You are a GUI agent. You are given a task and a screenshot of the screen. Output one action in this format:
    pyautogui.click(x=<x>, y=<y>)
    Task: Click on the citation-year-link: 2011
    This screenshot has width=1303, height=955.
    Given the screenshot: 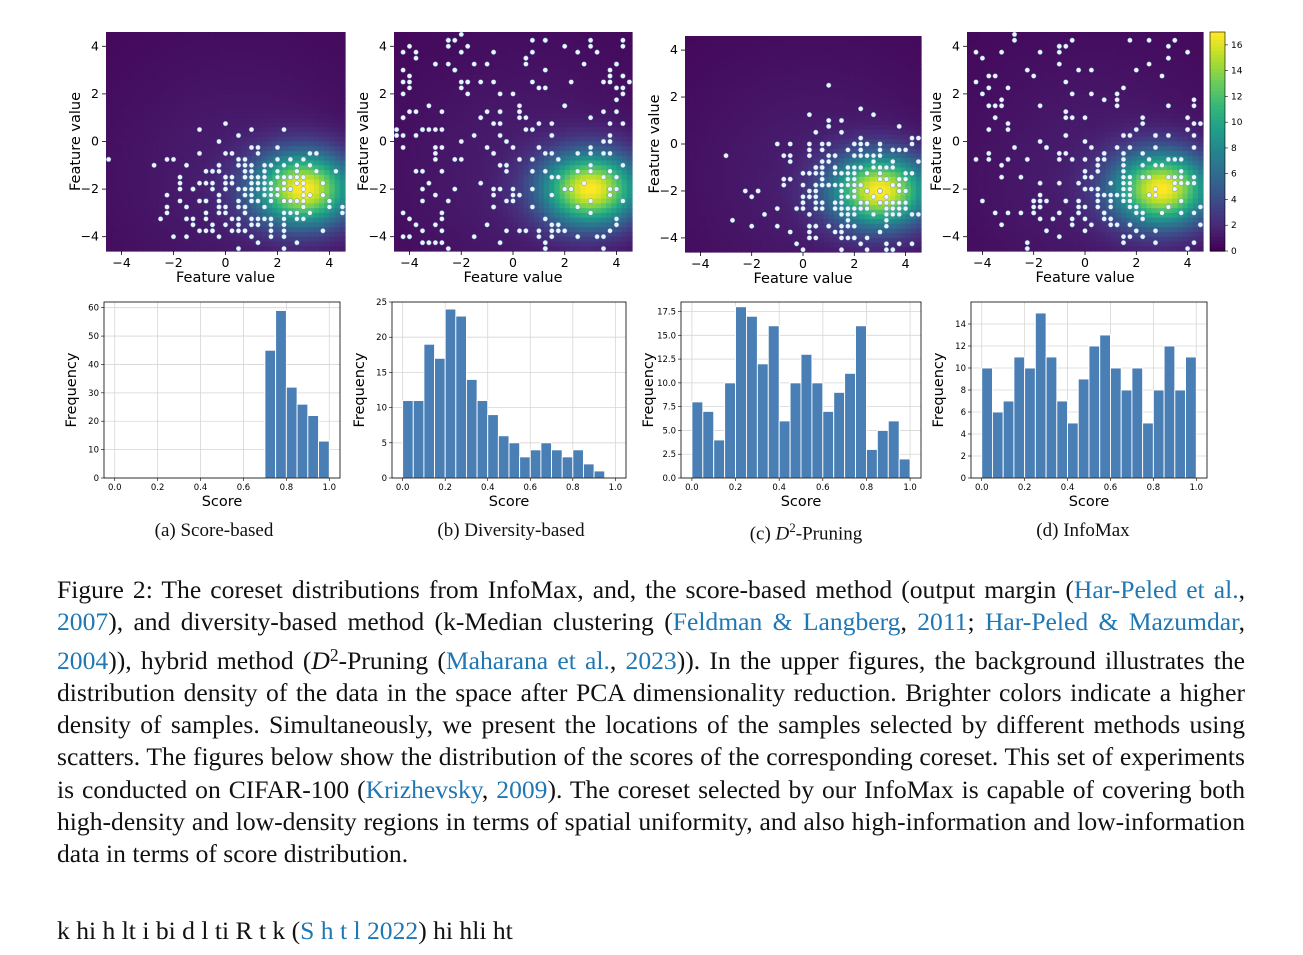 What is the action you would take?
    pyautogui.click(x=942, y=621)
    